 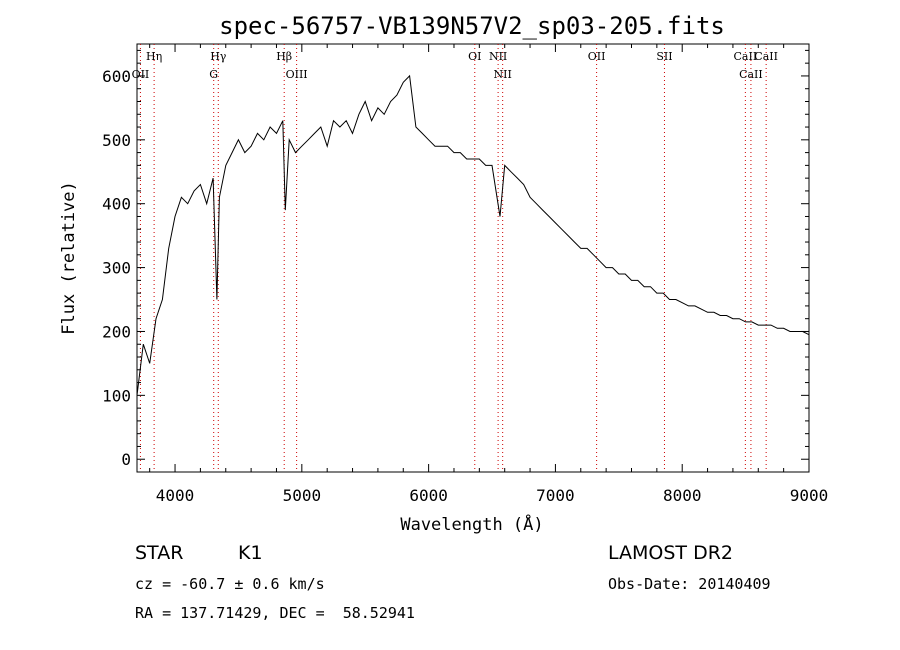 I want to click on y-tick-label: 0, so click(x=126, y=459).